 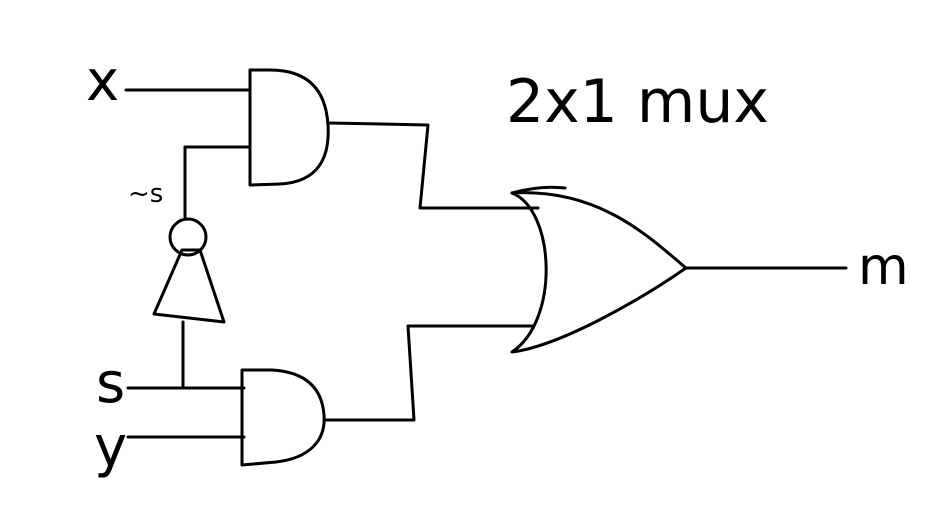 I want to click on or-gate-back, so click(x=538, y=190).